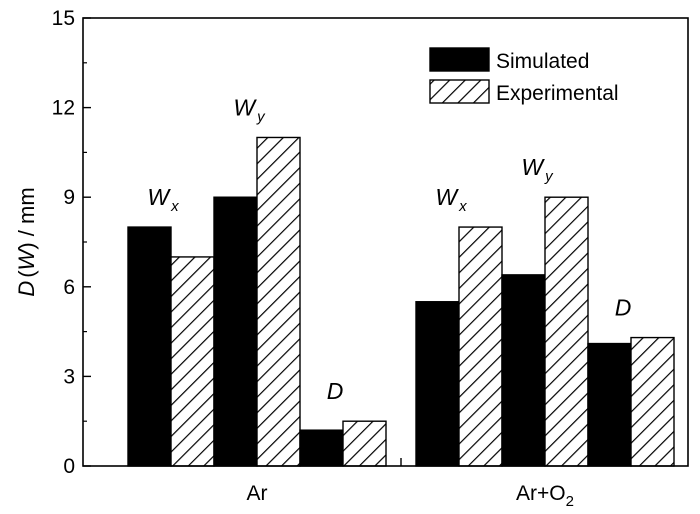 This screenshot has width=700, height=514. I want to click on legend-swatch-experimental, so click(459, 91).